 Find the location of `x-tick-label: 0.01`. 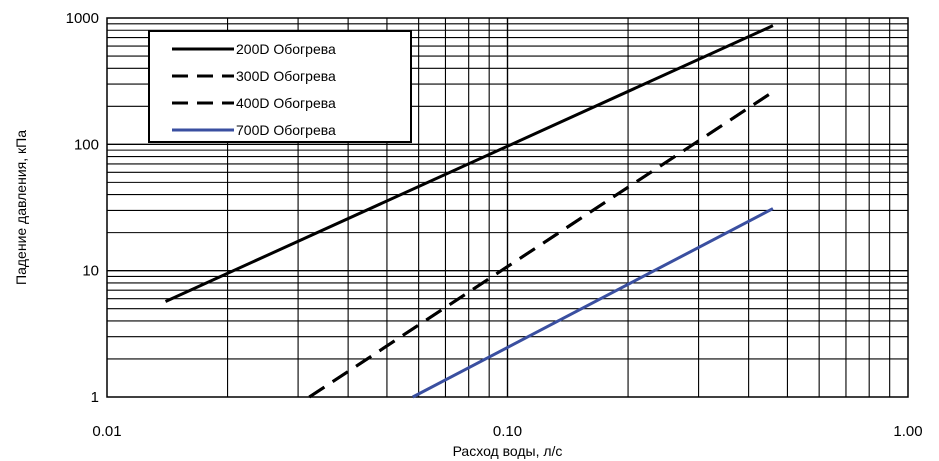

x-tick-label: 0.01 is located at coordinates (106, 431).